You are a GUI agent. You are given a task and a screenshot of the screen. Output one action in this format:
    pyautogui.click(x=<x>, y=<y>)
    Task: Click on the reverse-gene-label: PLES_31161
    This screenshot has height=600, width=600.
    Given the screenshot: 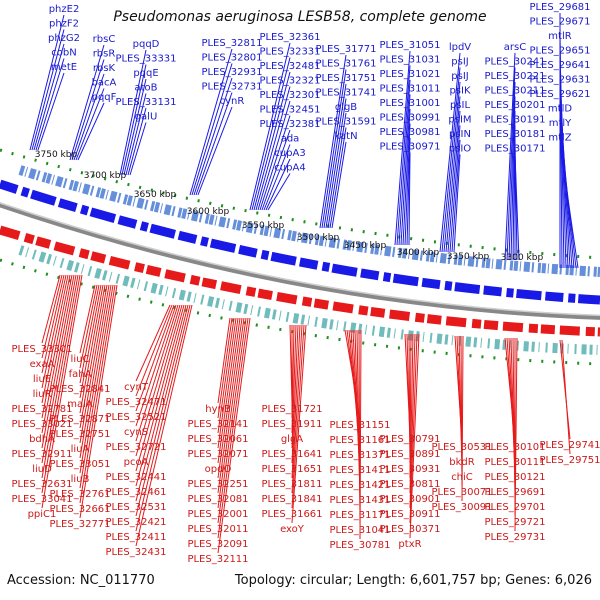 What is the action you would take?
    pyautogui.click(x=359, y=440)
    